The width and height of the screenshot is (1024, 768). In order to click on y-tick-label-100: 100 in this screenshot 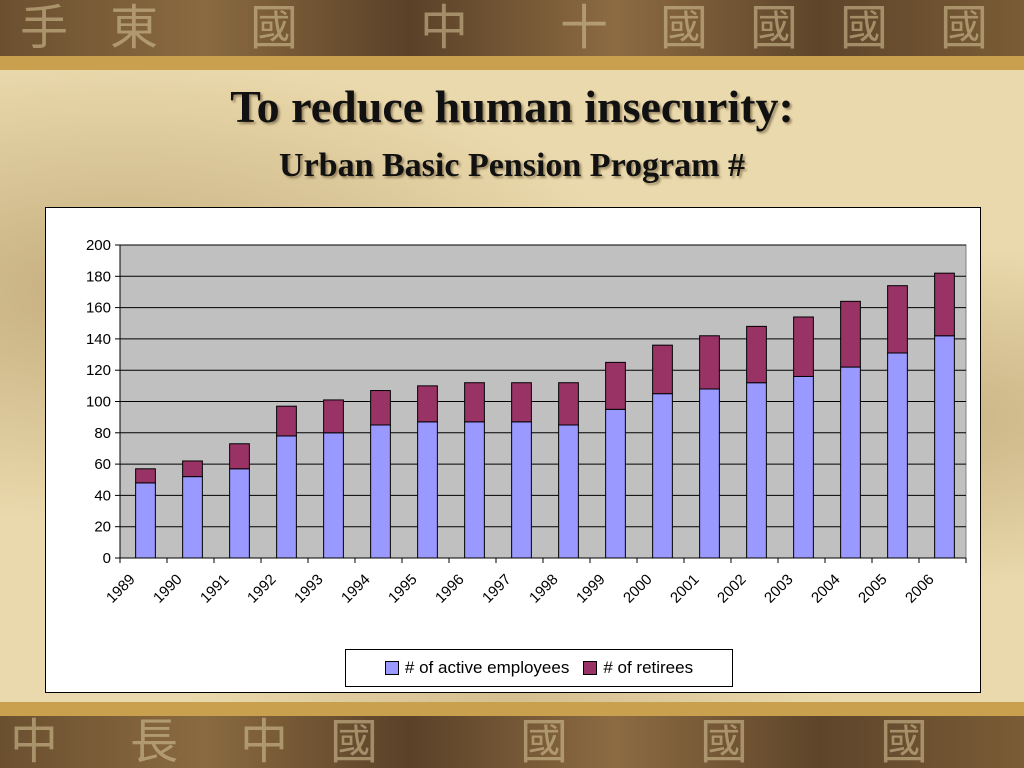, I will do `click(98, 402)`.